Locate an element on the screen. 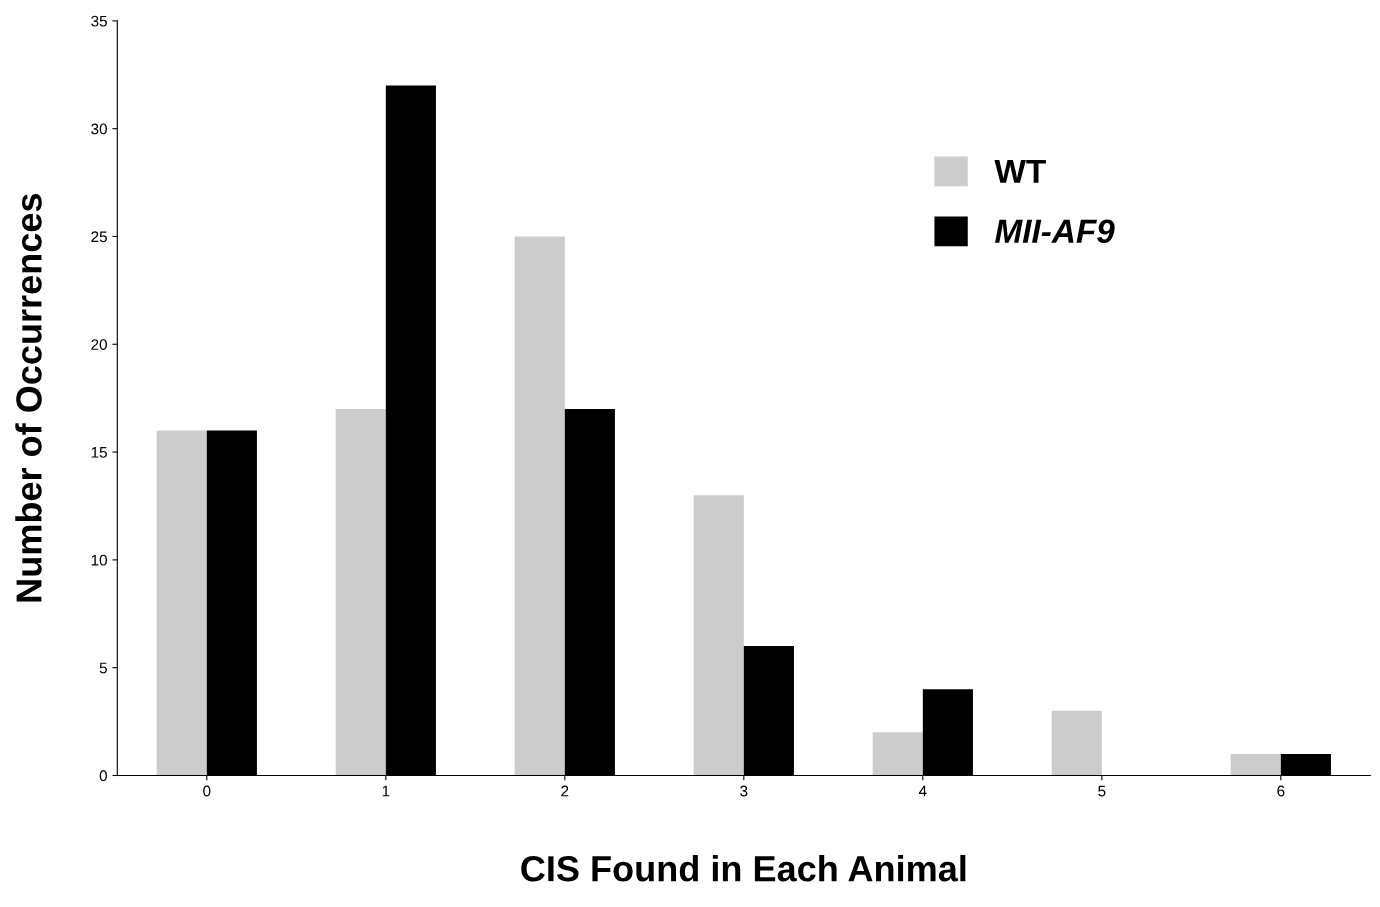 The image size is (1380, 907). y-tick-label: 10 is located at coordinates (99, 560).